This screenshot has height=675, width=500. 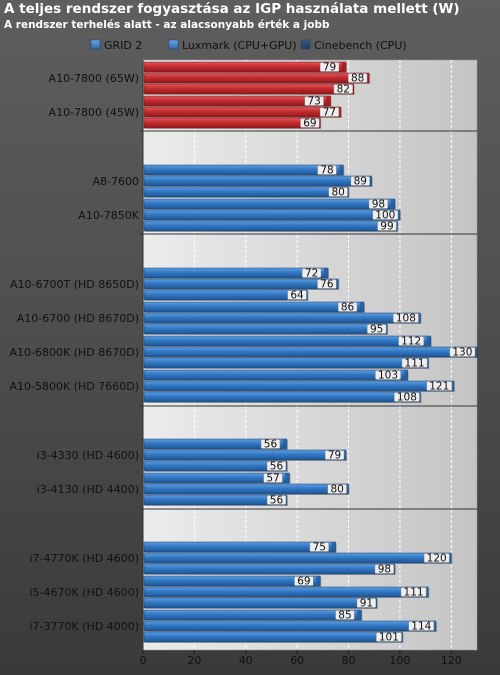 What do you see at coordinates (421, 627) in the screenshot?
I see `value-label: 114` at bounding box center [421, 627].